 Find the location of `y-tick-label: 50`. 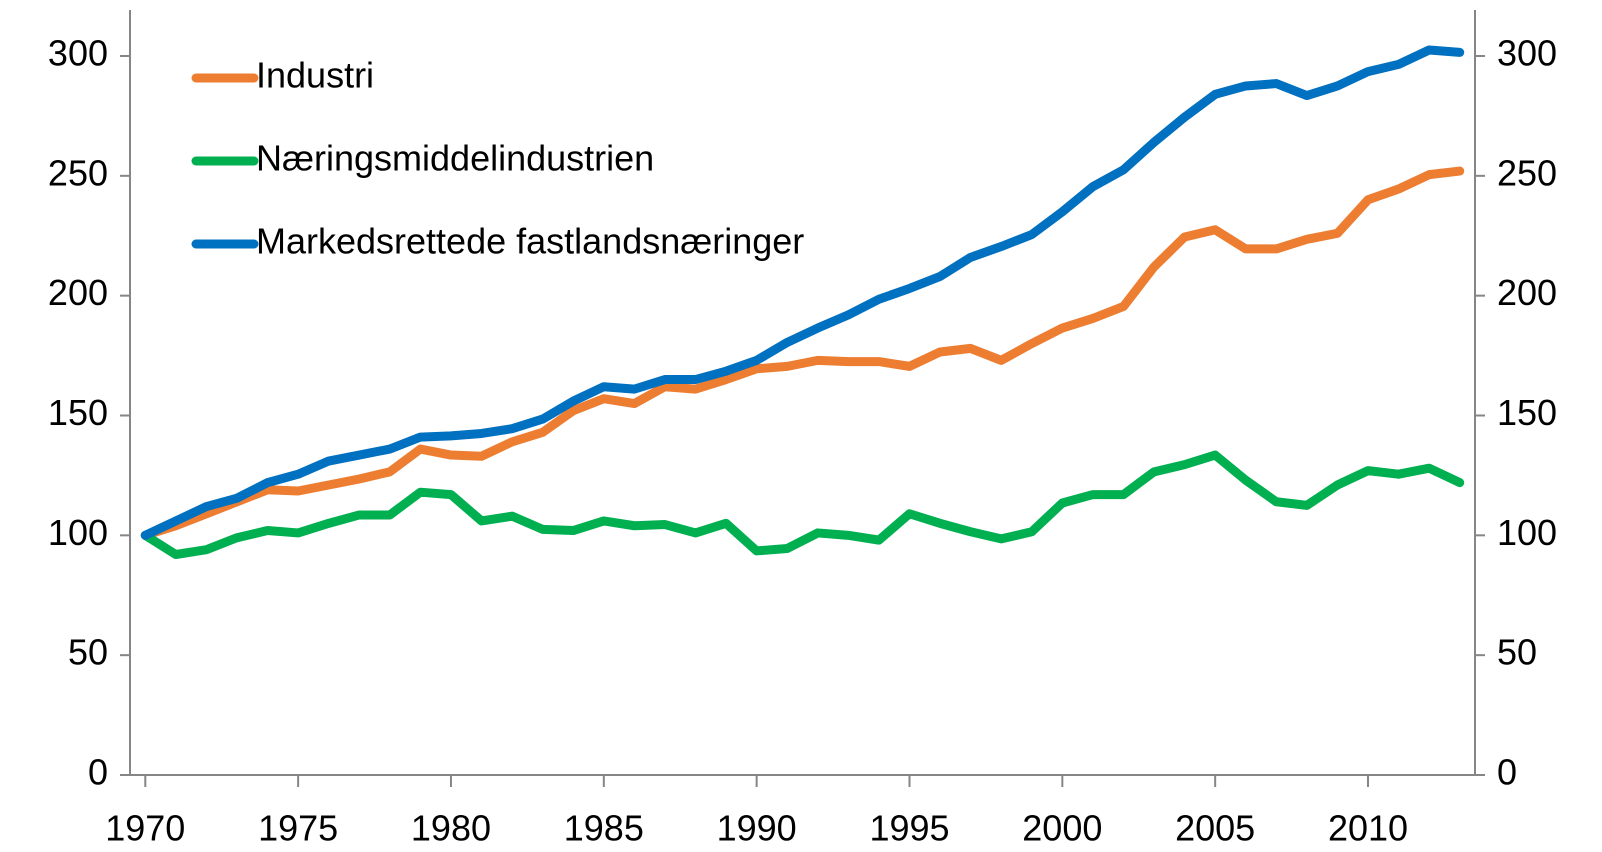

y-tick-label: 50 is located at coordinates (88, 652).